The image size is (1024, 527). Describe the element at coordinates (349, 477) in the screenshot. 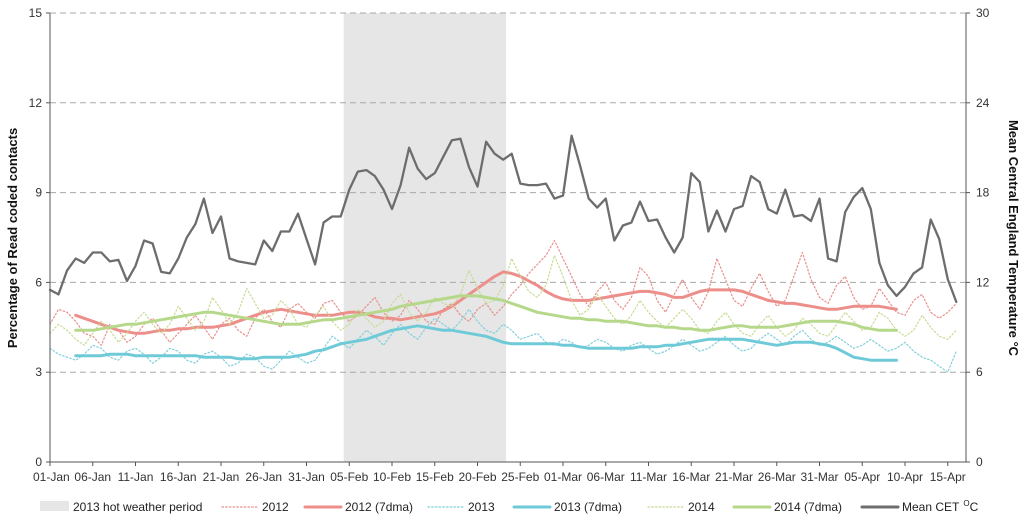

I see `x-tick-label: 05-Feb` at that location.